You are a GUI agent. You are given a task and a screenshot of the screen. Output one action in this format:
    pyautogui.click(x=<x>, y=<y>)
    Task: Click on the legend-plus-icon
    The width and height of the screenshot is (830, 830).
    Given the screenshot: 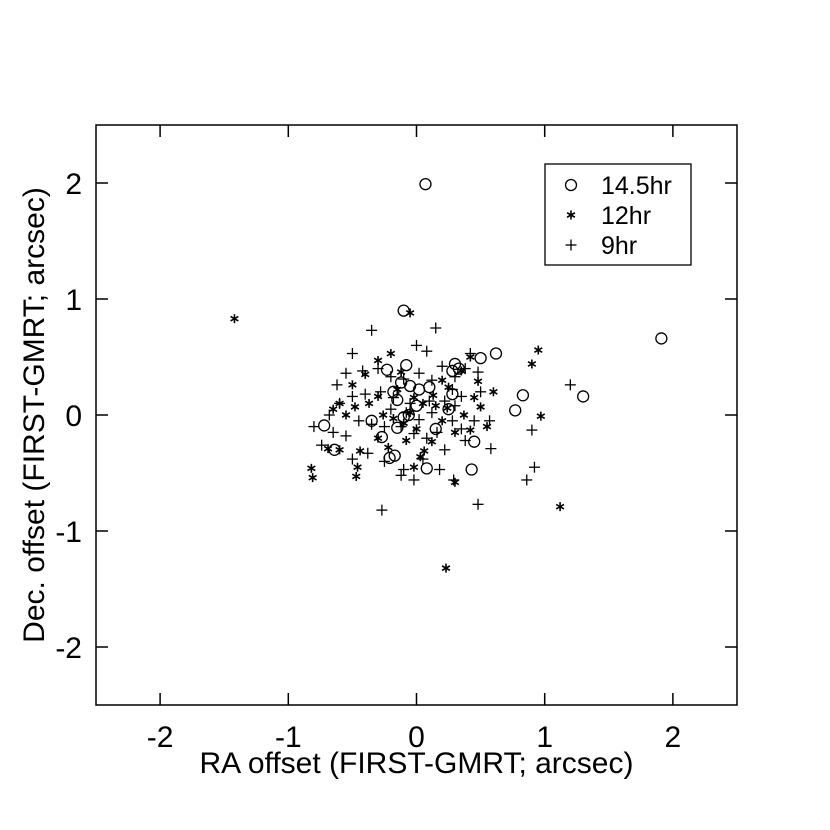 What is the action you would take?
    pyautogui.click(x=571, y=245)
    